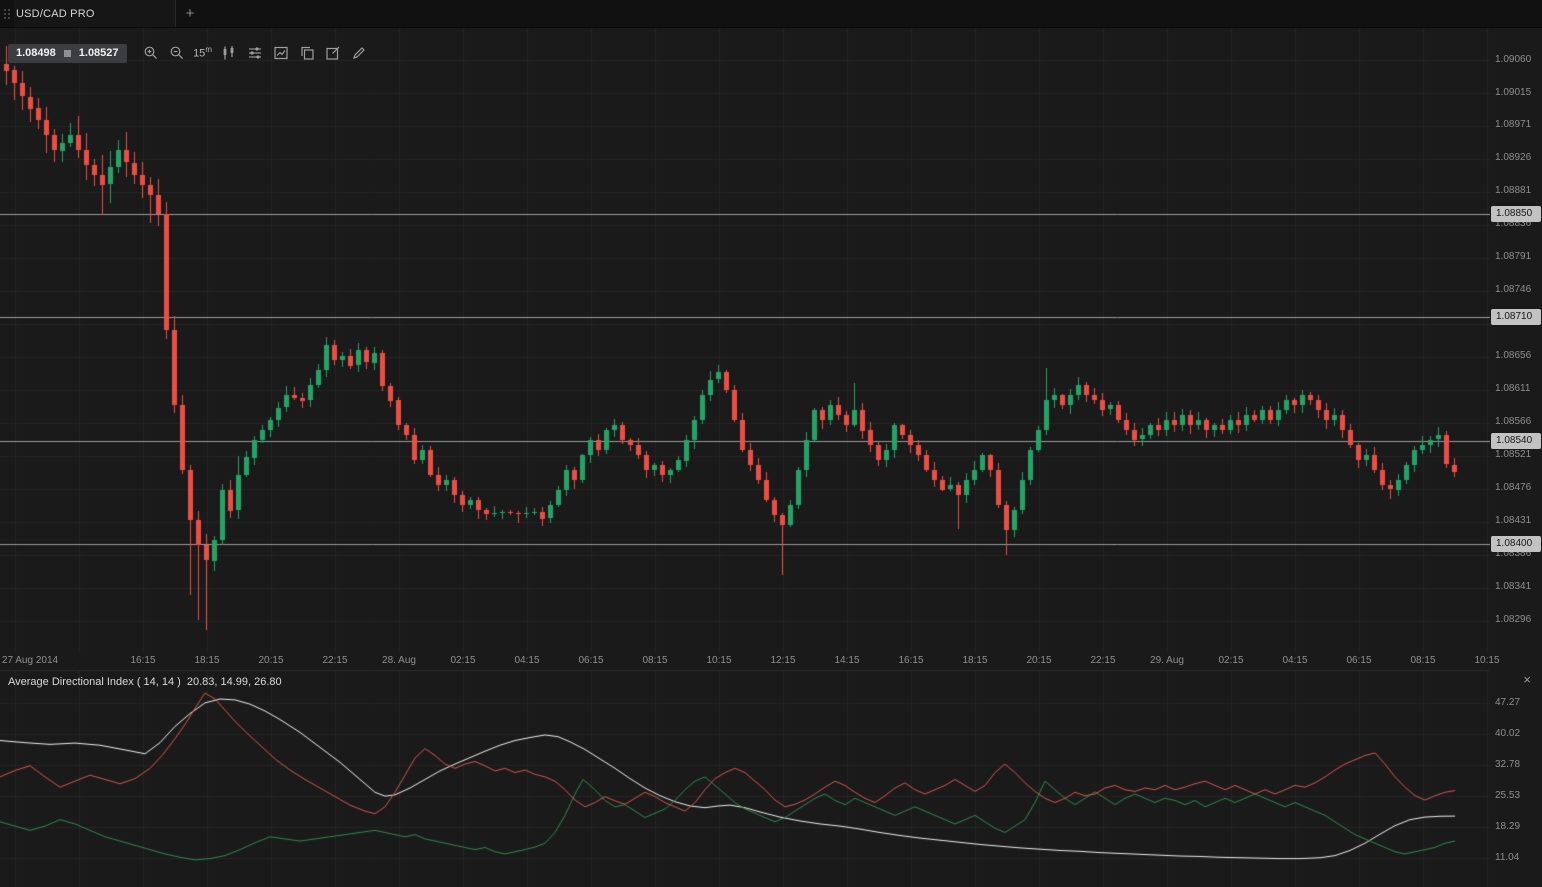 Image resolution: width=1542 pixels, height=887 pixels. Describe the element at coordinates (1513, 421) in the screenshot. I see `price-tick-label: 1.08566` at that location.